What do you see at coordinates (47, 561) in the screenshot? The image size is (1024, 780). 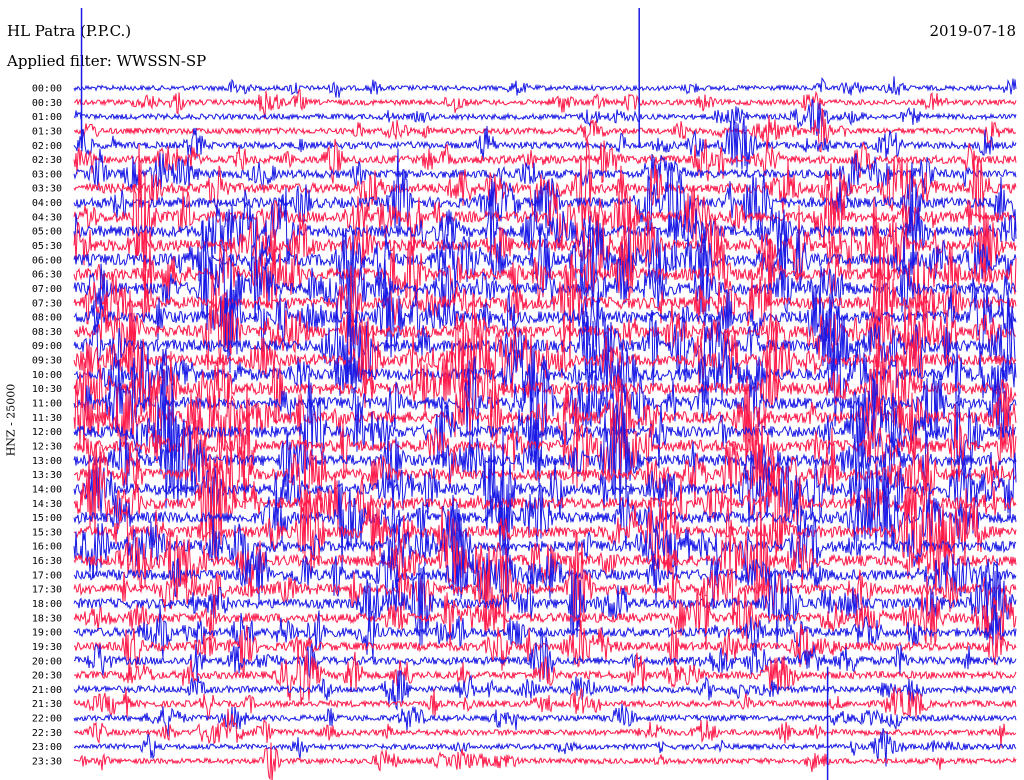 I see `row-label-1630: 16:30` at bounding box center [47, 561].